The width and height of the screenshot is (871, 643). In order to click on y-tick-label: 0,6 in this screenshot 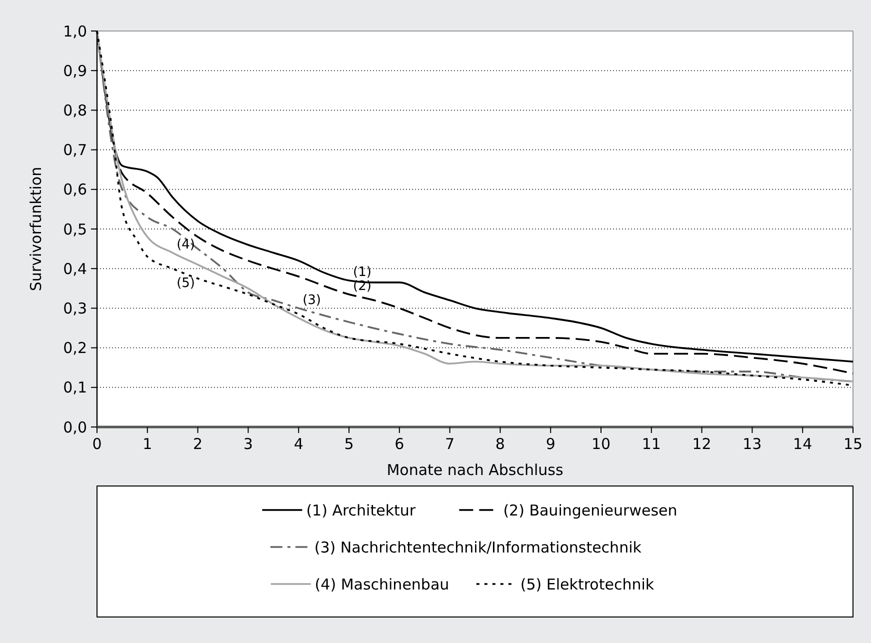, I will do `click(75, 189)`.